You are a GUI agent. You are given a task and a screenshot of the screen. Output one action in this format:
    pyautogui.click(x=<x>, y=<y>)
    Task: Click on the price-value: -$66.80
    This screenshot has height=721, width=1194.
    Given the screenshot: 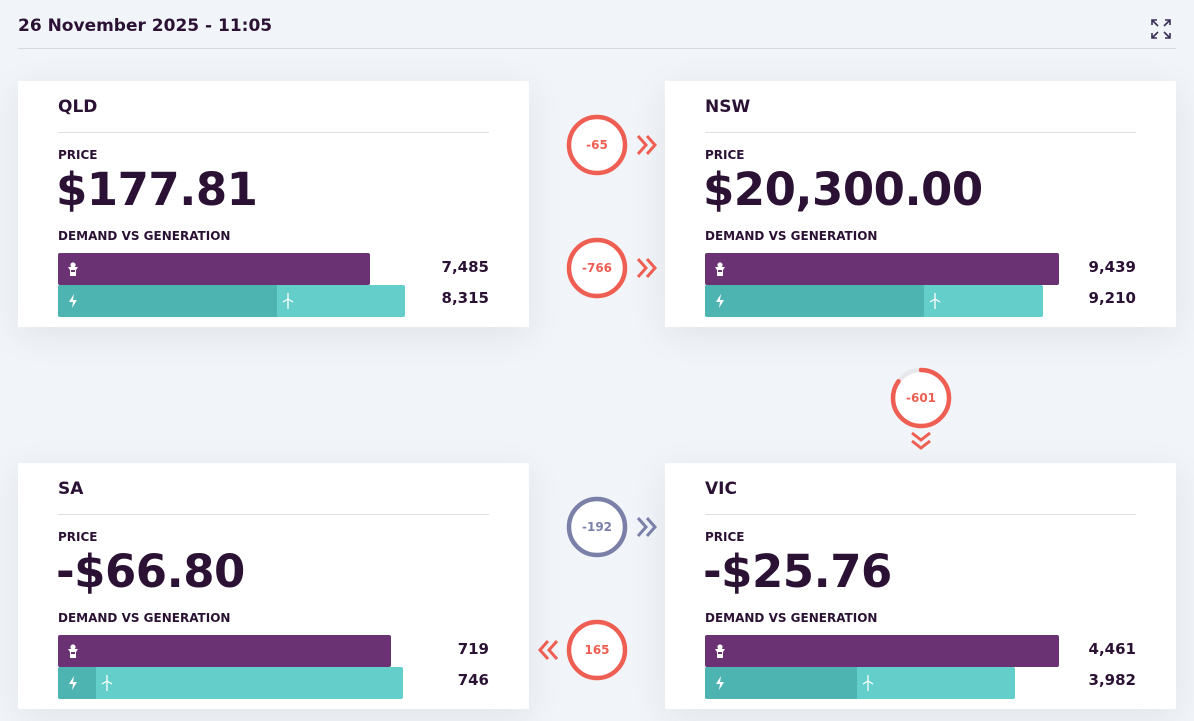 What is the action you would take?
    pyautogui.click(x=150, y=571)
    